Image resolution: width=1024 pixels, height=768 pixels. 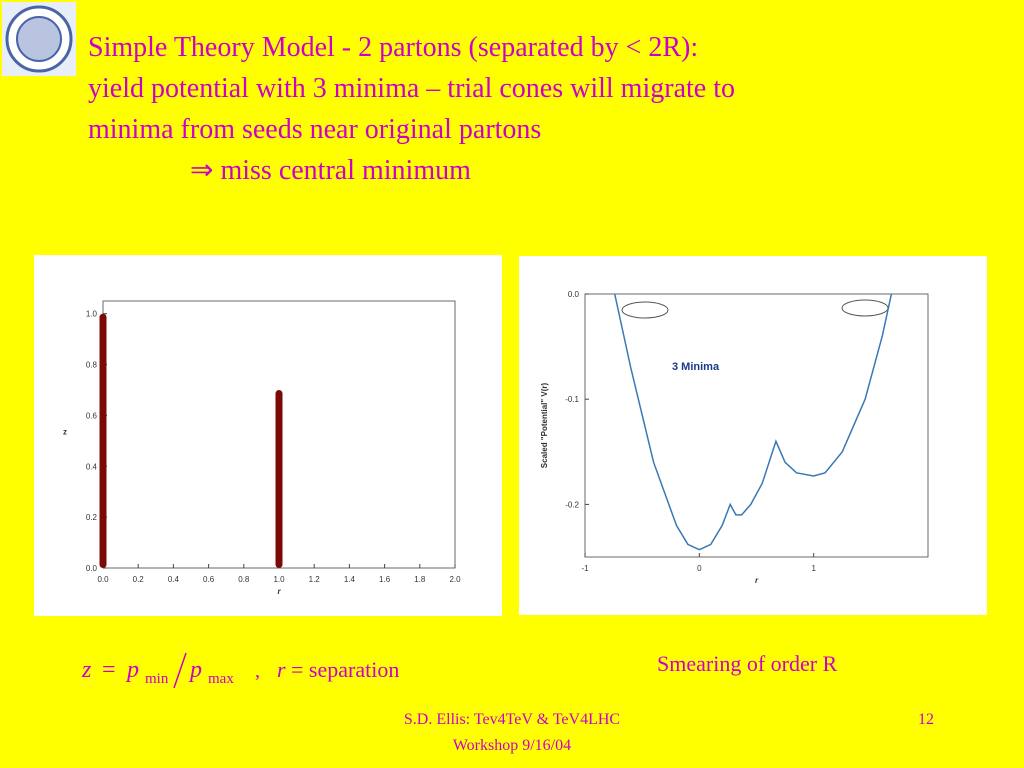 I want to click on y-tick-label: 0.2, so click(x=92, y=517).